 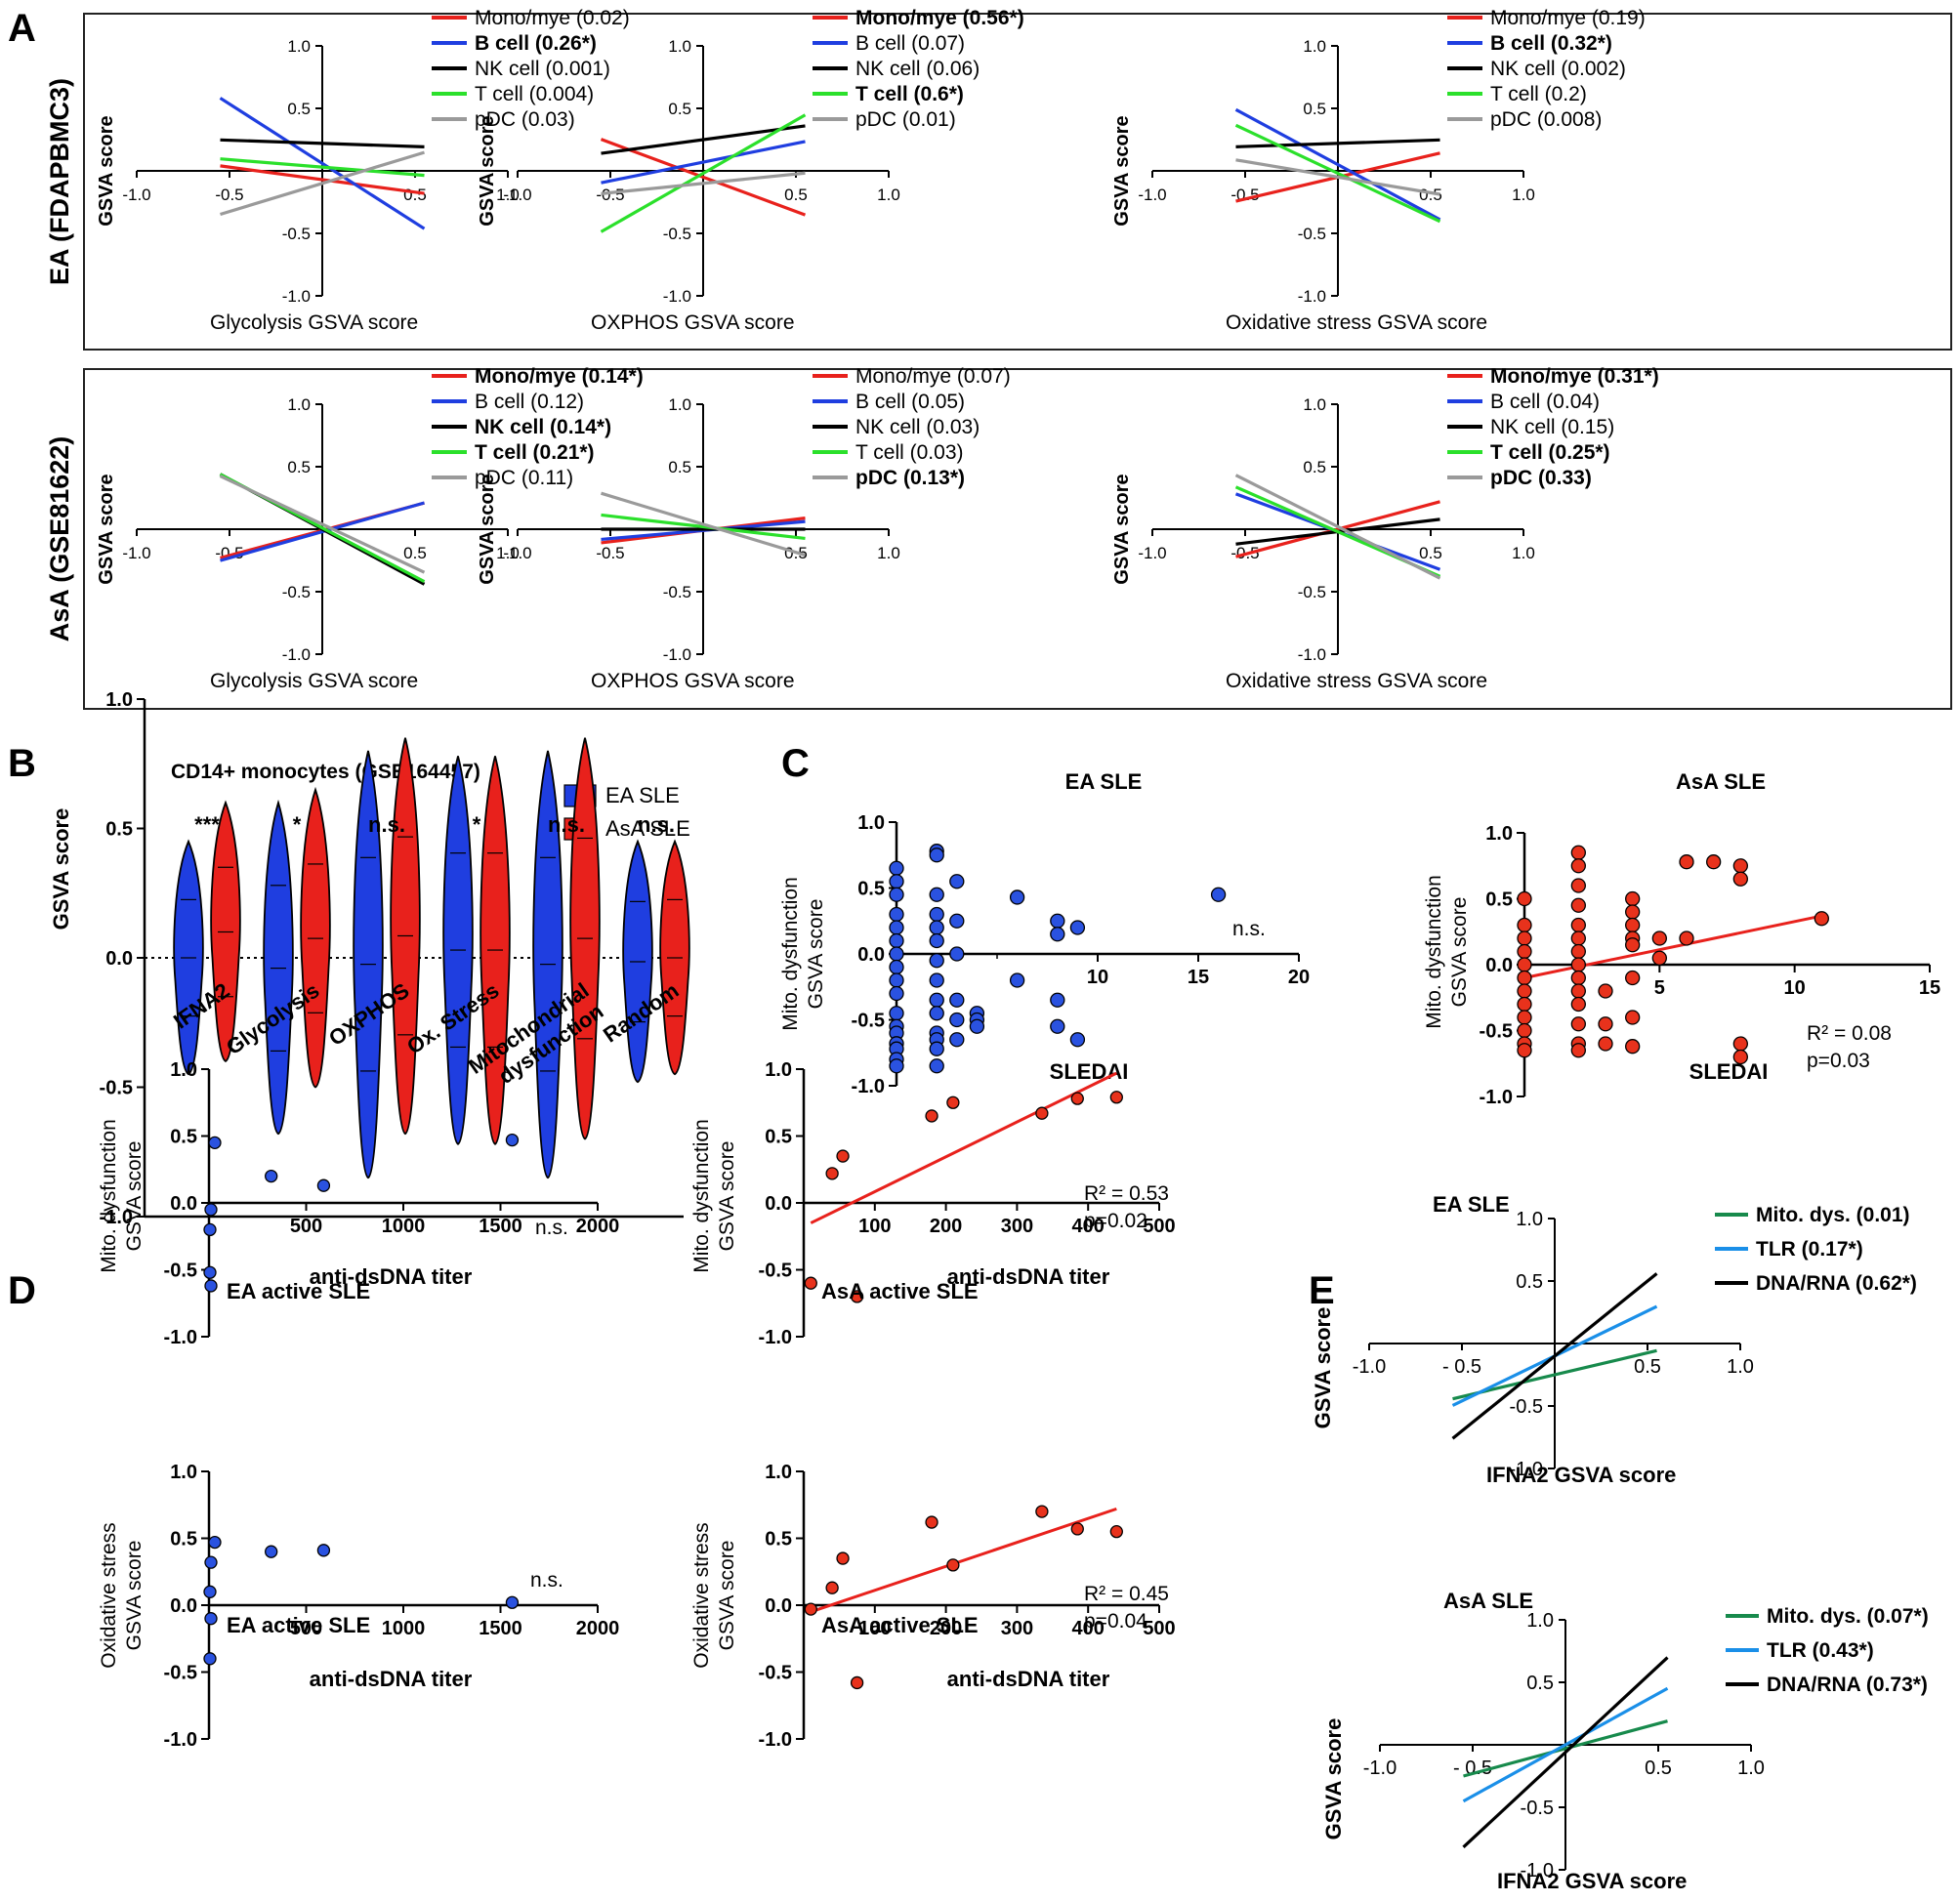 What do you see at coordinates (404, 1628) in the screenshot?
I see `x-tick-label: 1000` at bounding box center [404, 1628].